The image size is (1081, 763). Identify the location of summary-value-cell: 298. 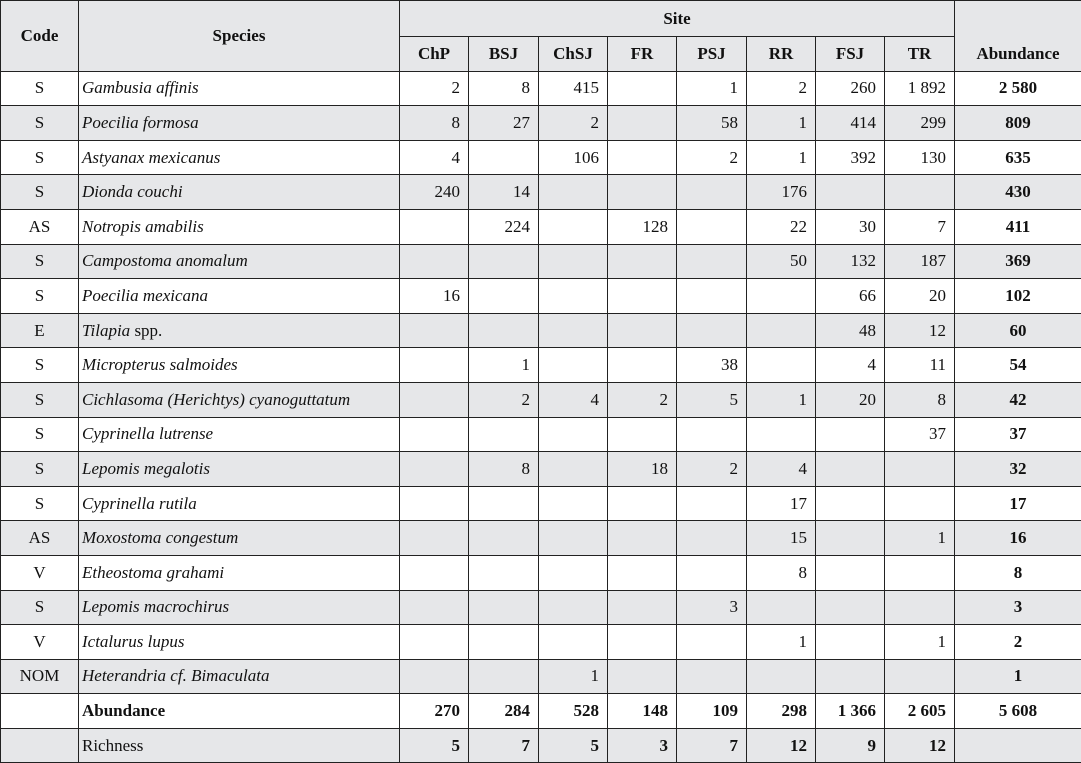
(781, 711).